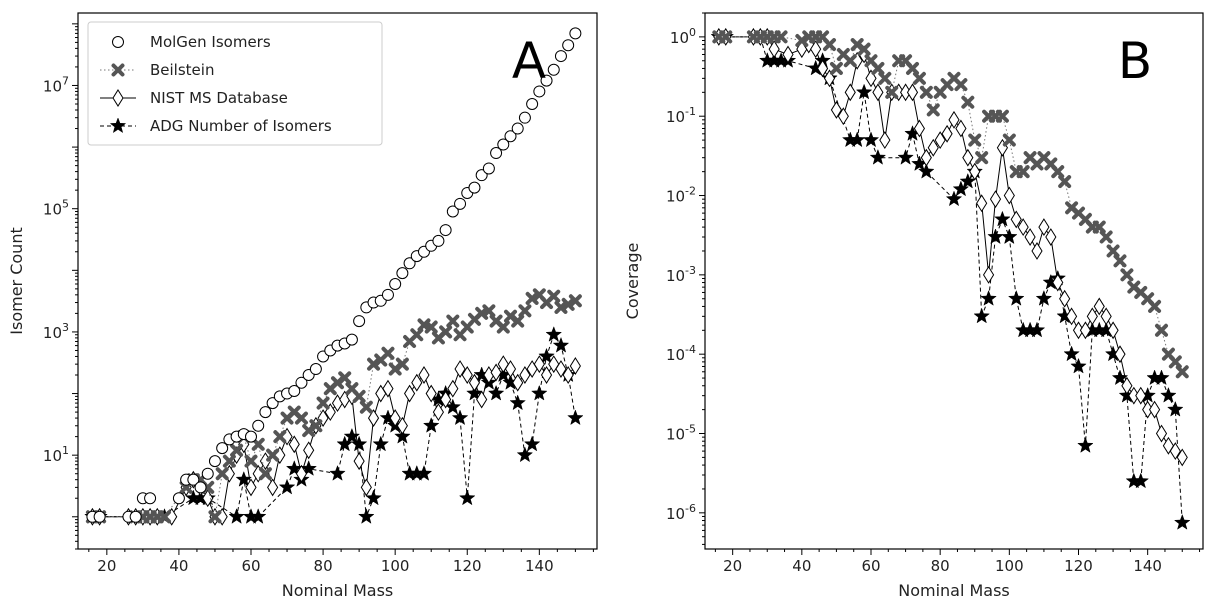 This screenshot has width=1206, height=600. What do you see at coordinates (681, 433) in the screenshot?
I see `y-tick-label: 10⁻⁵` at bounding box center [681, 433].